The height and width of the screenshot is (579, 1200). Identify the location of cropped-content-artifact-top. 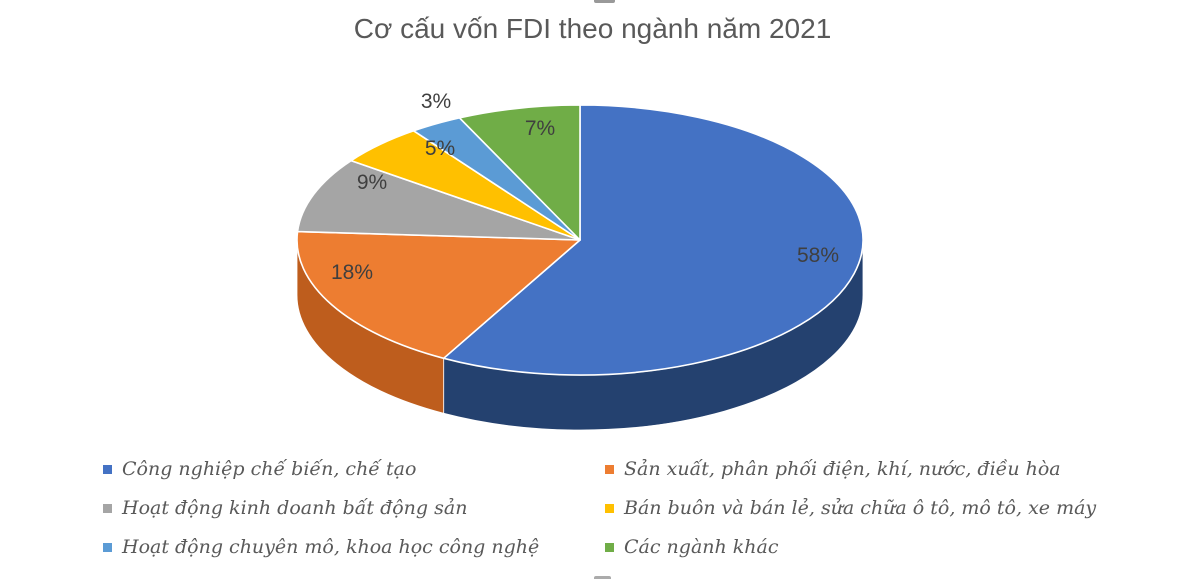
(604, 1).